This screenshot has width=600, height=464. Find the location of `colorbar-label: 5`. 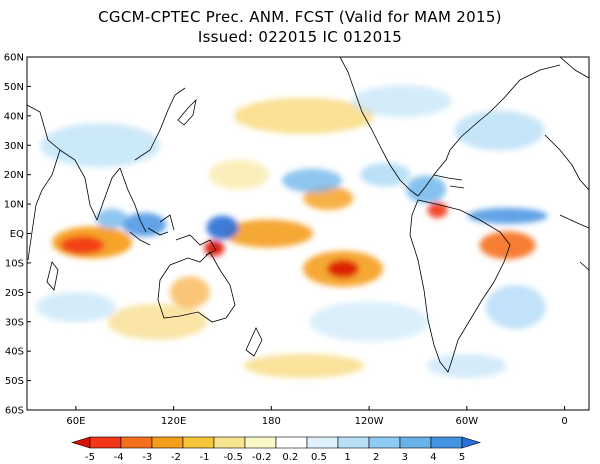

colorbar-label: 5 is located at coordinates (462, 457).